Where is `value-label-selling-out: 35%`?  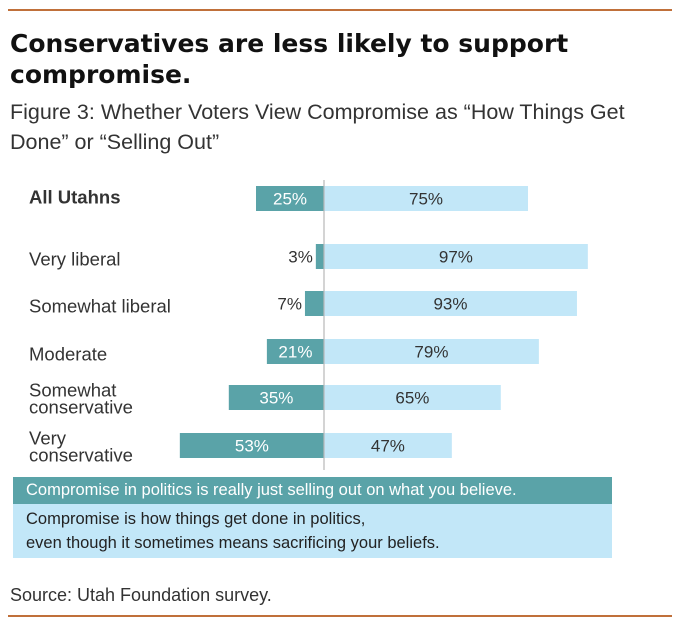
value-label-selling-out: 35% is located at coordinates (276, 398).